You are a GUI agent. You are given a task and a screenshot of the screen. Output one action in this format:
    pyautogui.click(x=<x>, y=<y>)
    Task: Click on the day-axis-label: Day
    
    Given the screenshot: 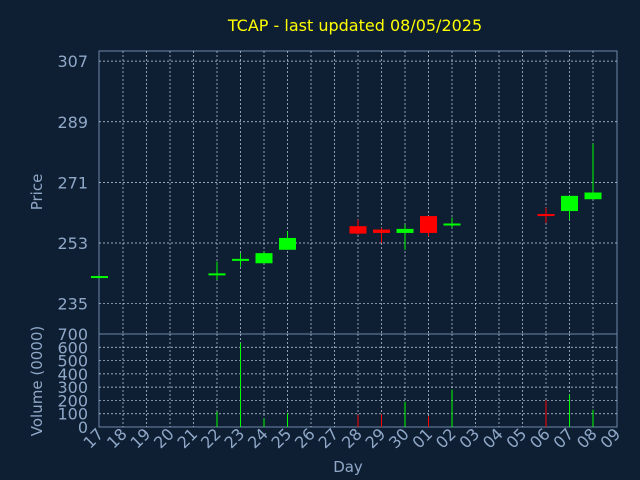 What is the action you would take?
    pyautogui.click(x=348, y=467)
    